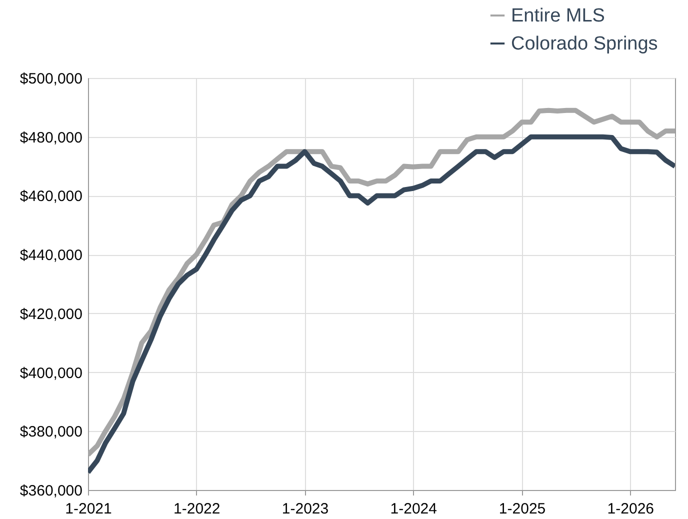 This screenshot has width=688, height=519. I want to click on x-tick-label: 1-2021, so click(88, 509).